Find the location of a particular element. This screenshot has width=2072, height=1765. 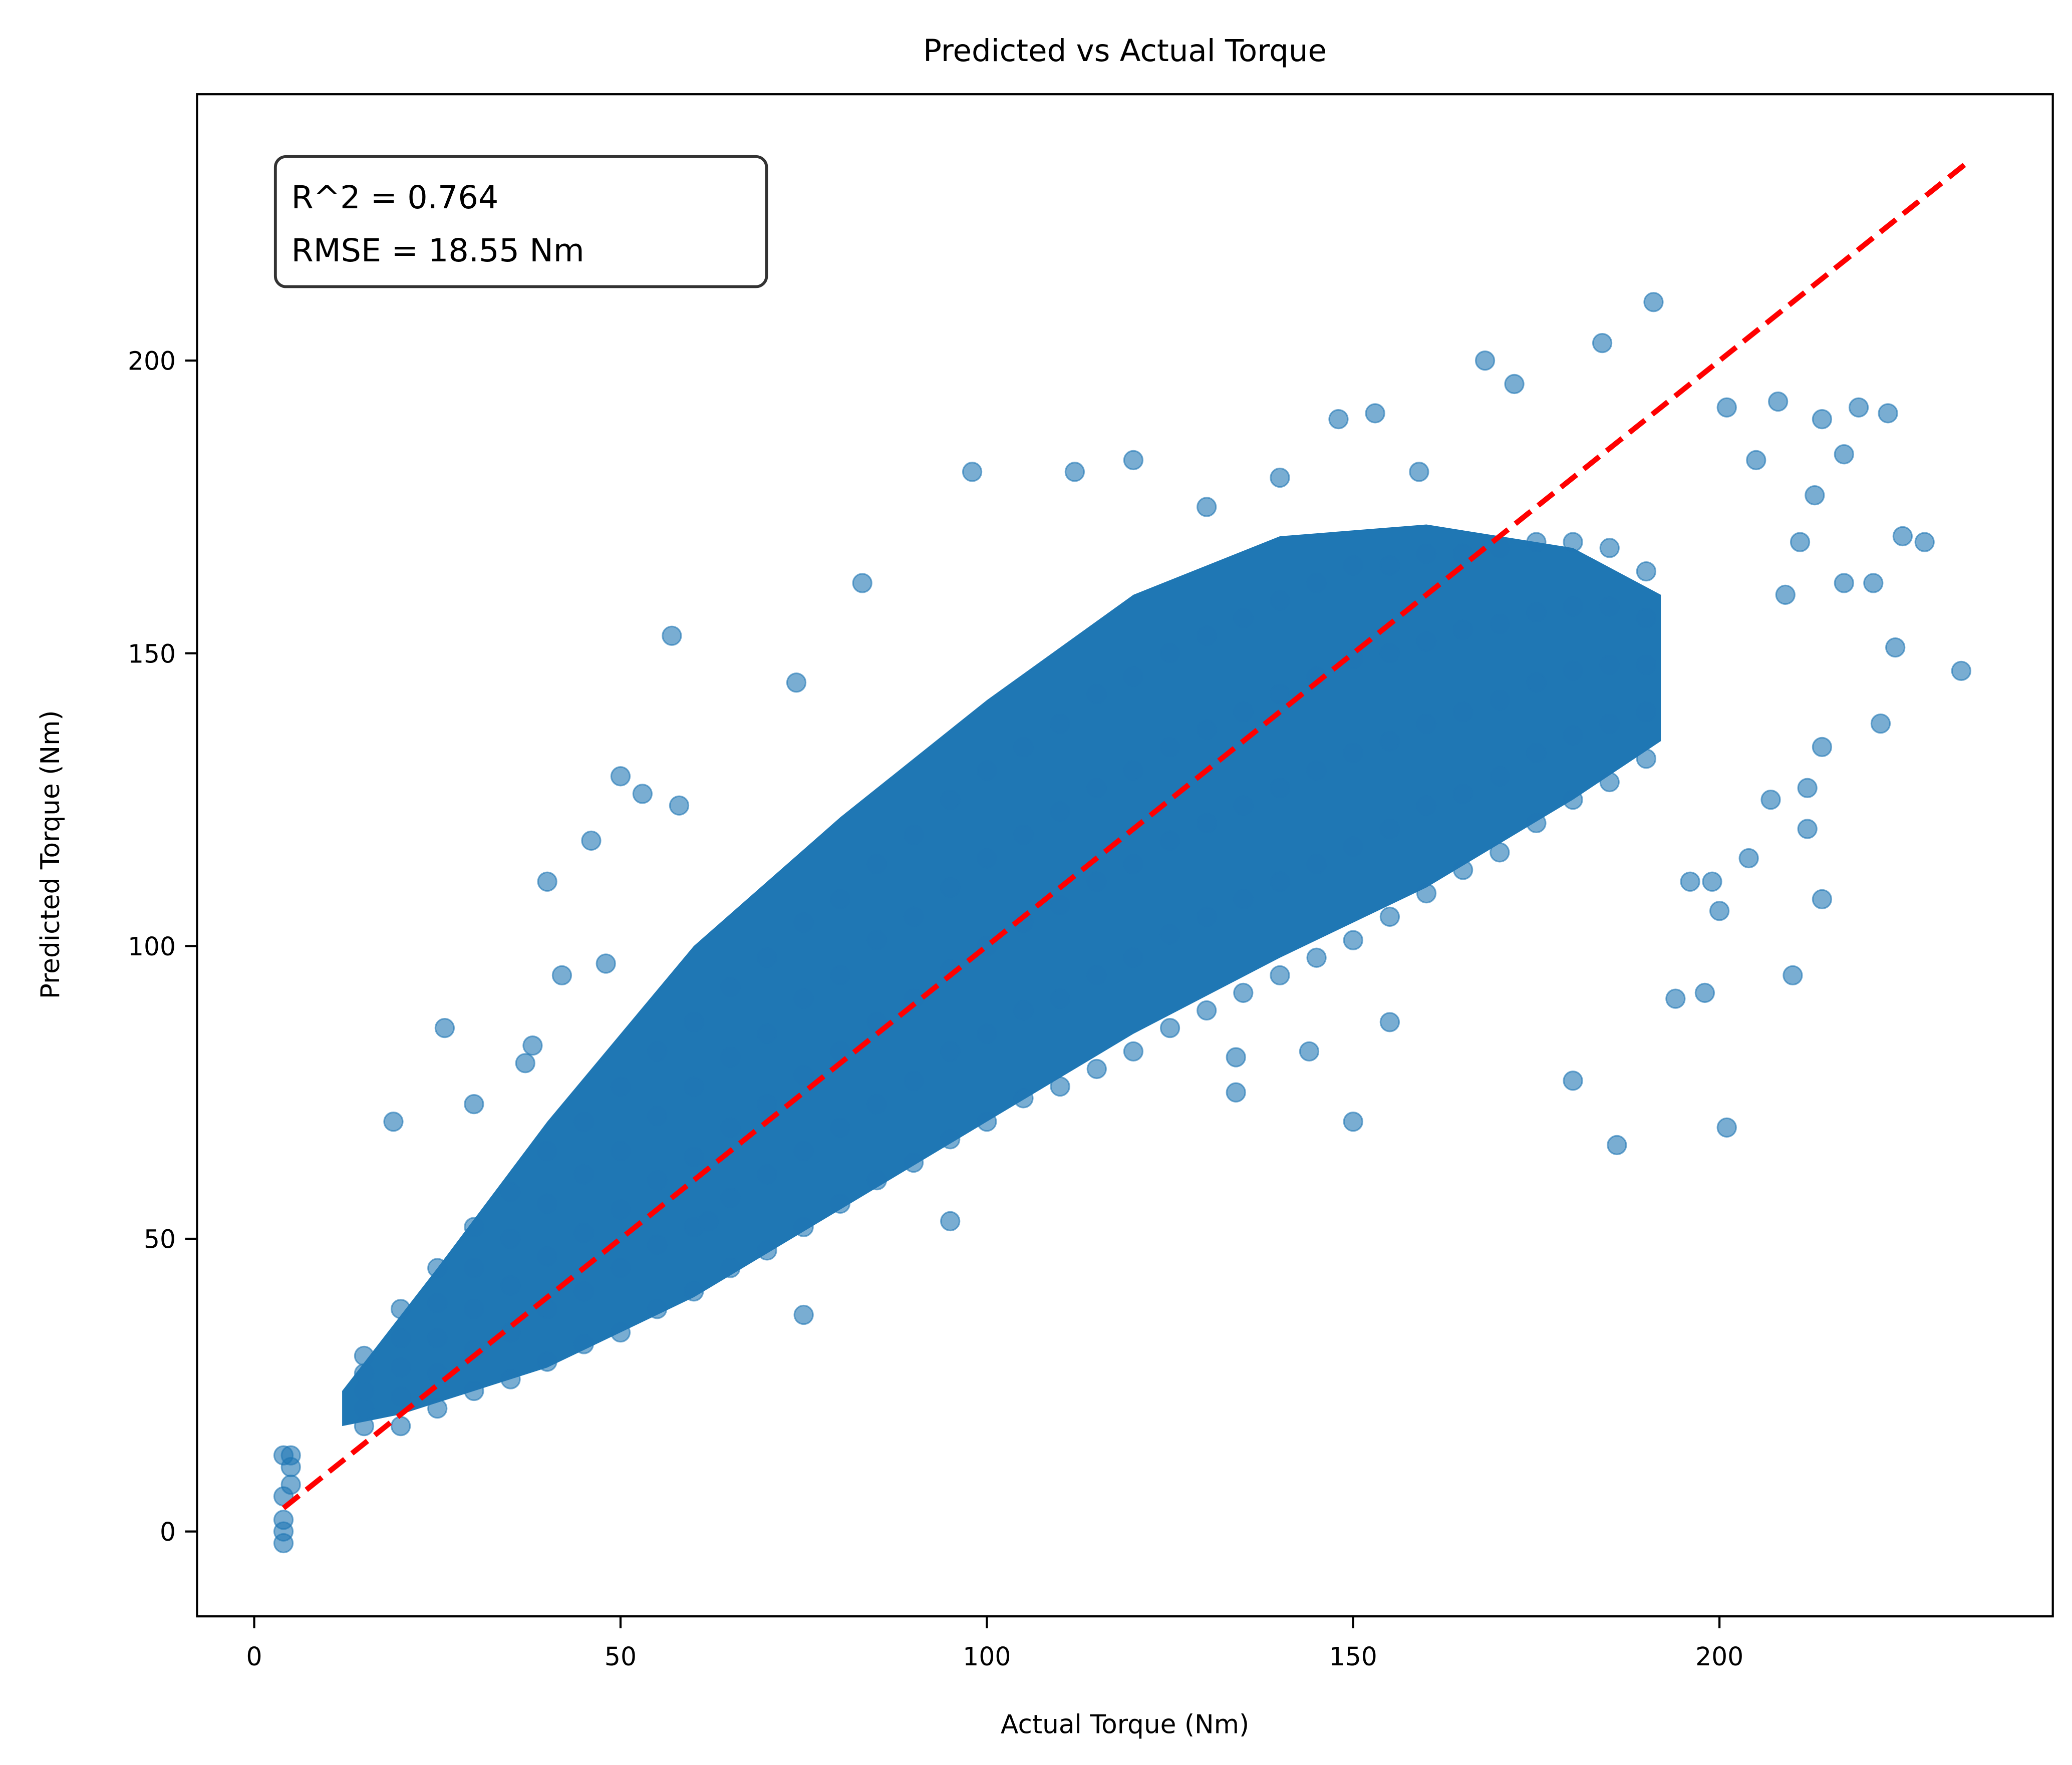

x-tick-label: 50 is located at coordinates (621, 1656).